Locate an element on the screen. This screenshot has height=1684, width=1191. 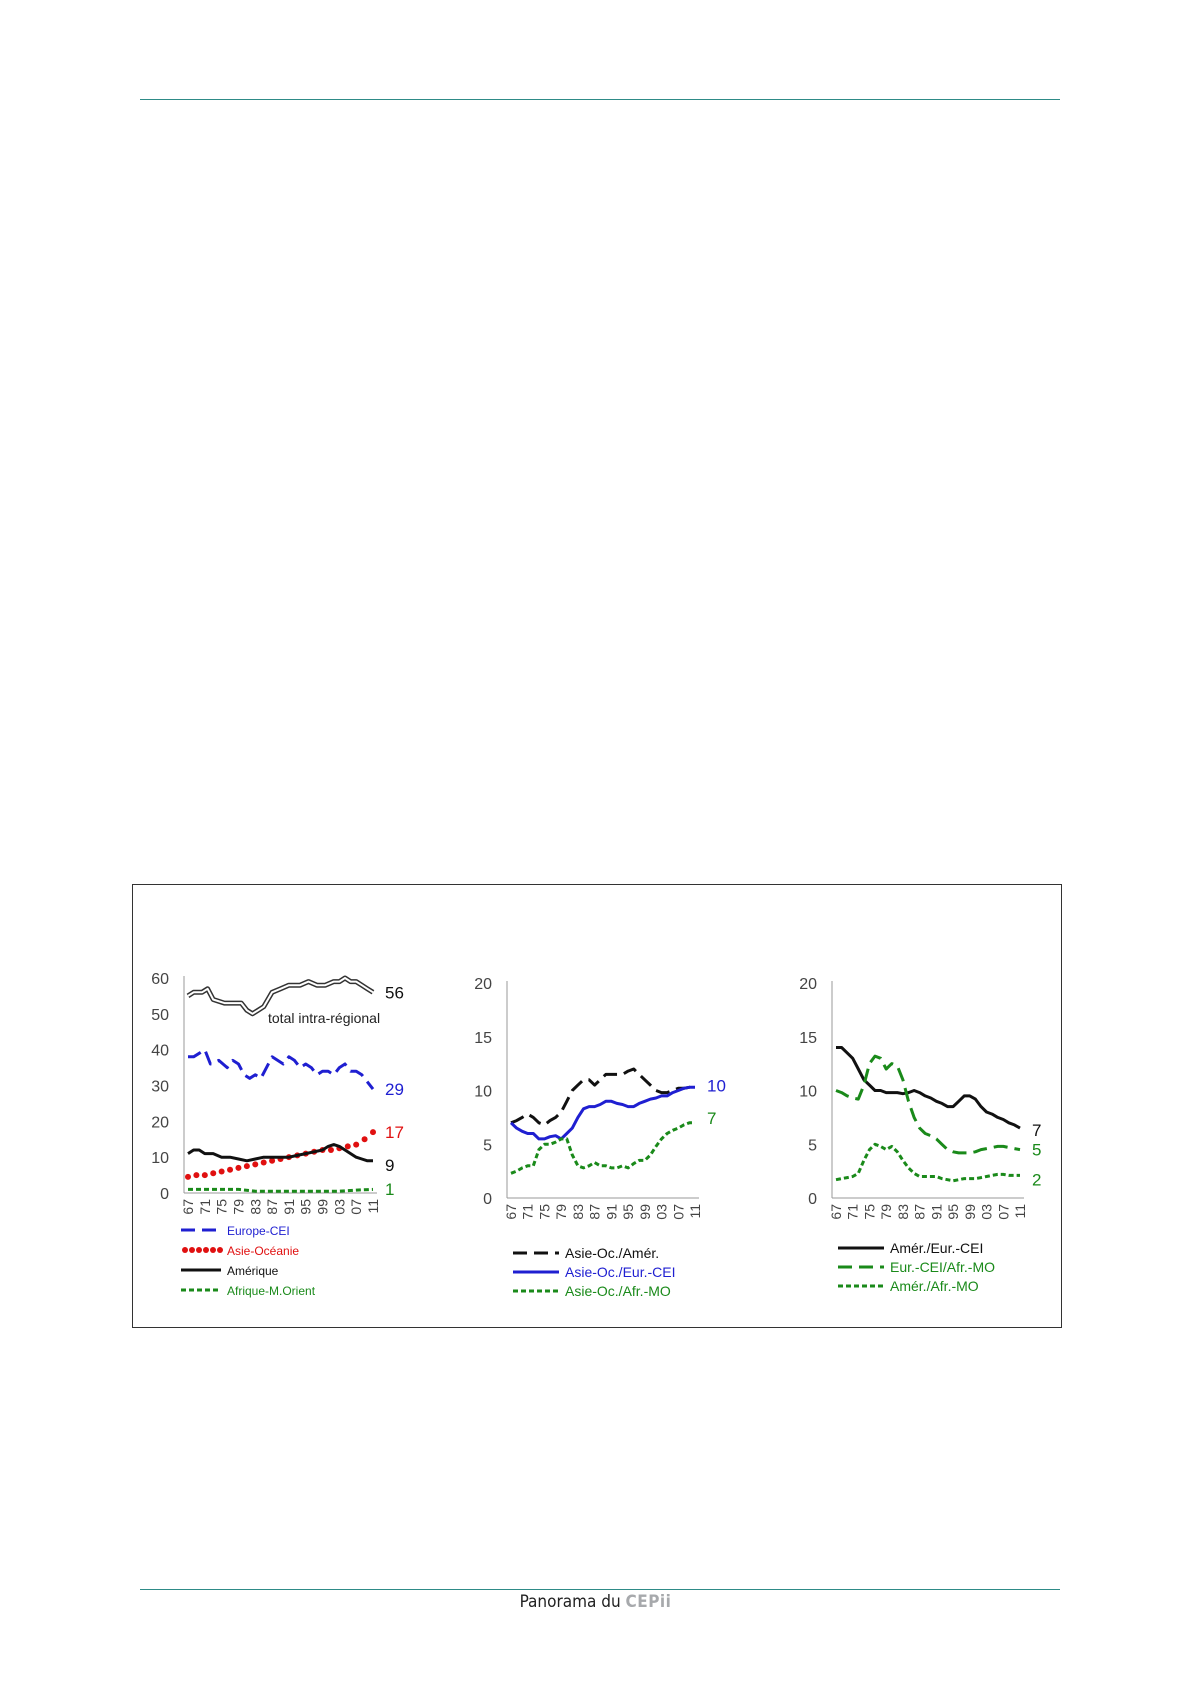
end-label-asoc_eur: 10 is located at coordinates (716, 1085).